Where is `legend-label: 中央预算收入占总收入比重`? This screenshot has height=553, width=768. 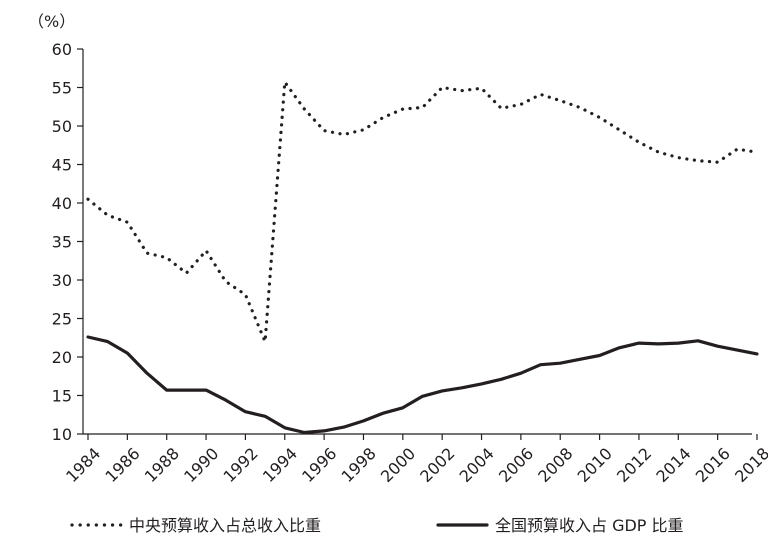 legend-label: 中央预算收入占总收入比重 is located at coordinates (225, 525).